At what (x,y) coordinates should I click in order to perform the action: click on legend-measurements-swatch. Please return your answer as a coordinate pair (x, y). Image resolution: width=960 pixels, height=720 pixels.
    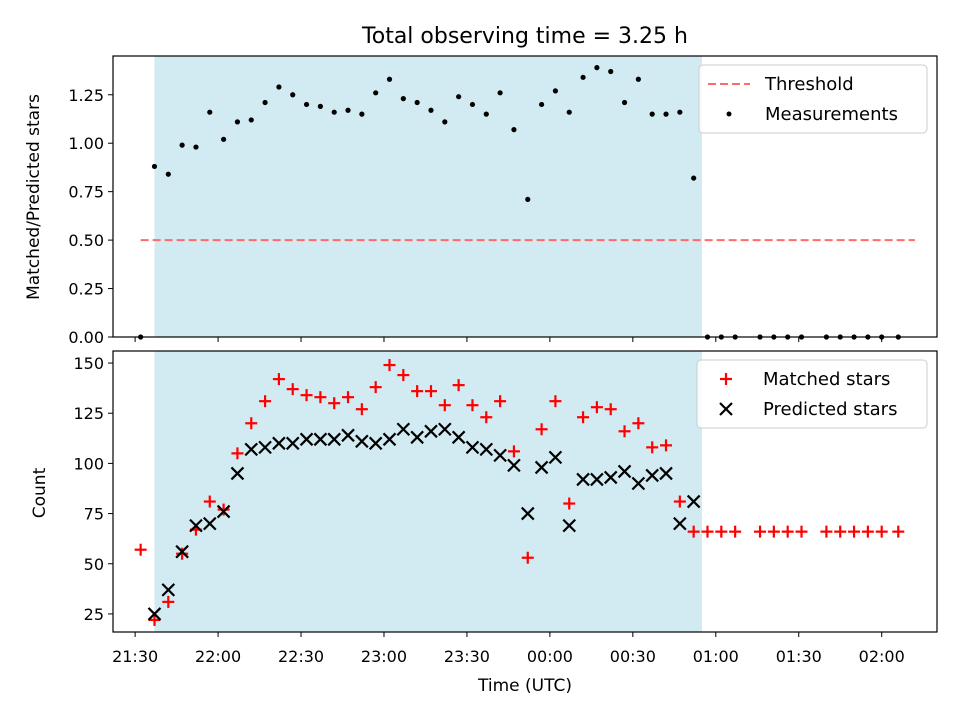
    Looking at the image, I should click on (729, 114).